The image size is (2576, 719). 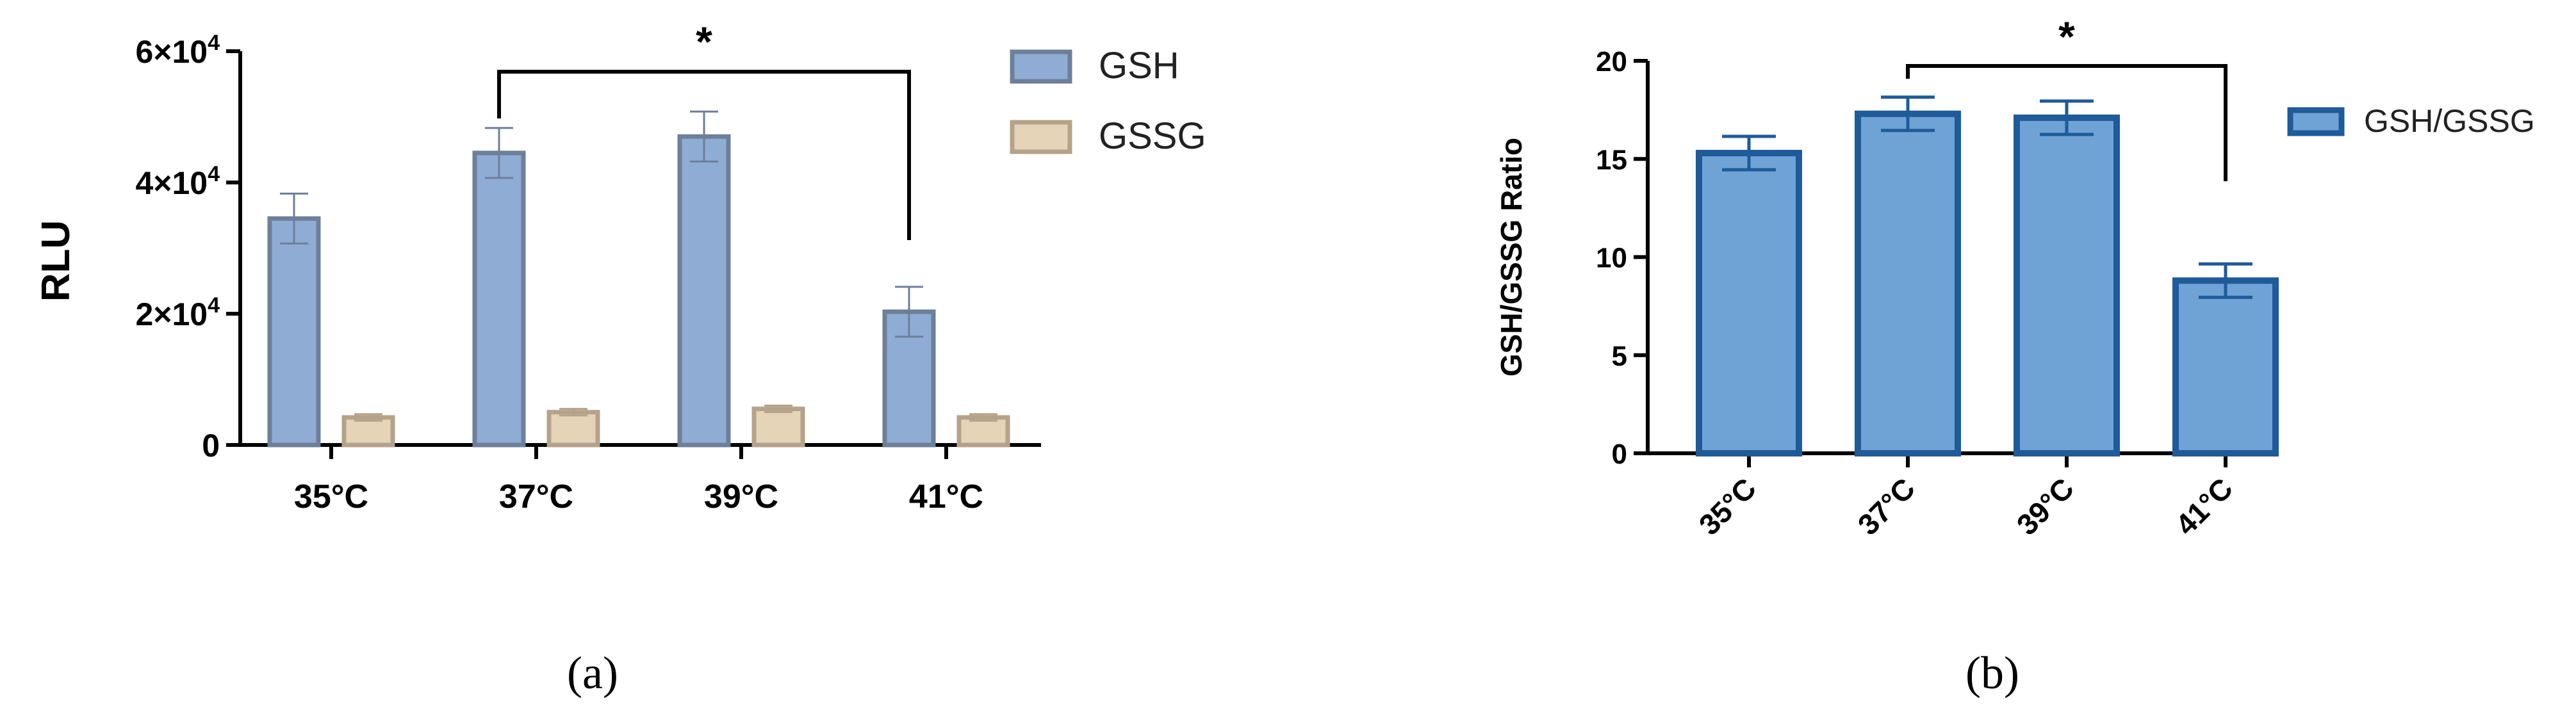 What do you see at coordinates (56, 261) in the screenshot?
I see `y-axis-title: RLU` at bounding box center [56, 261].